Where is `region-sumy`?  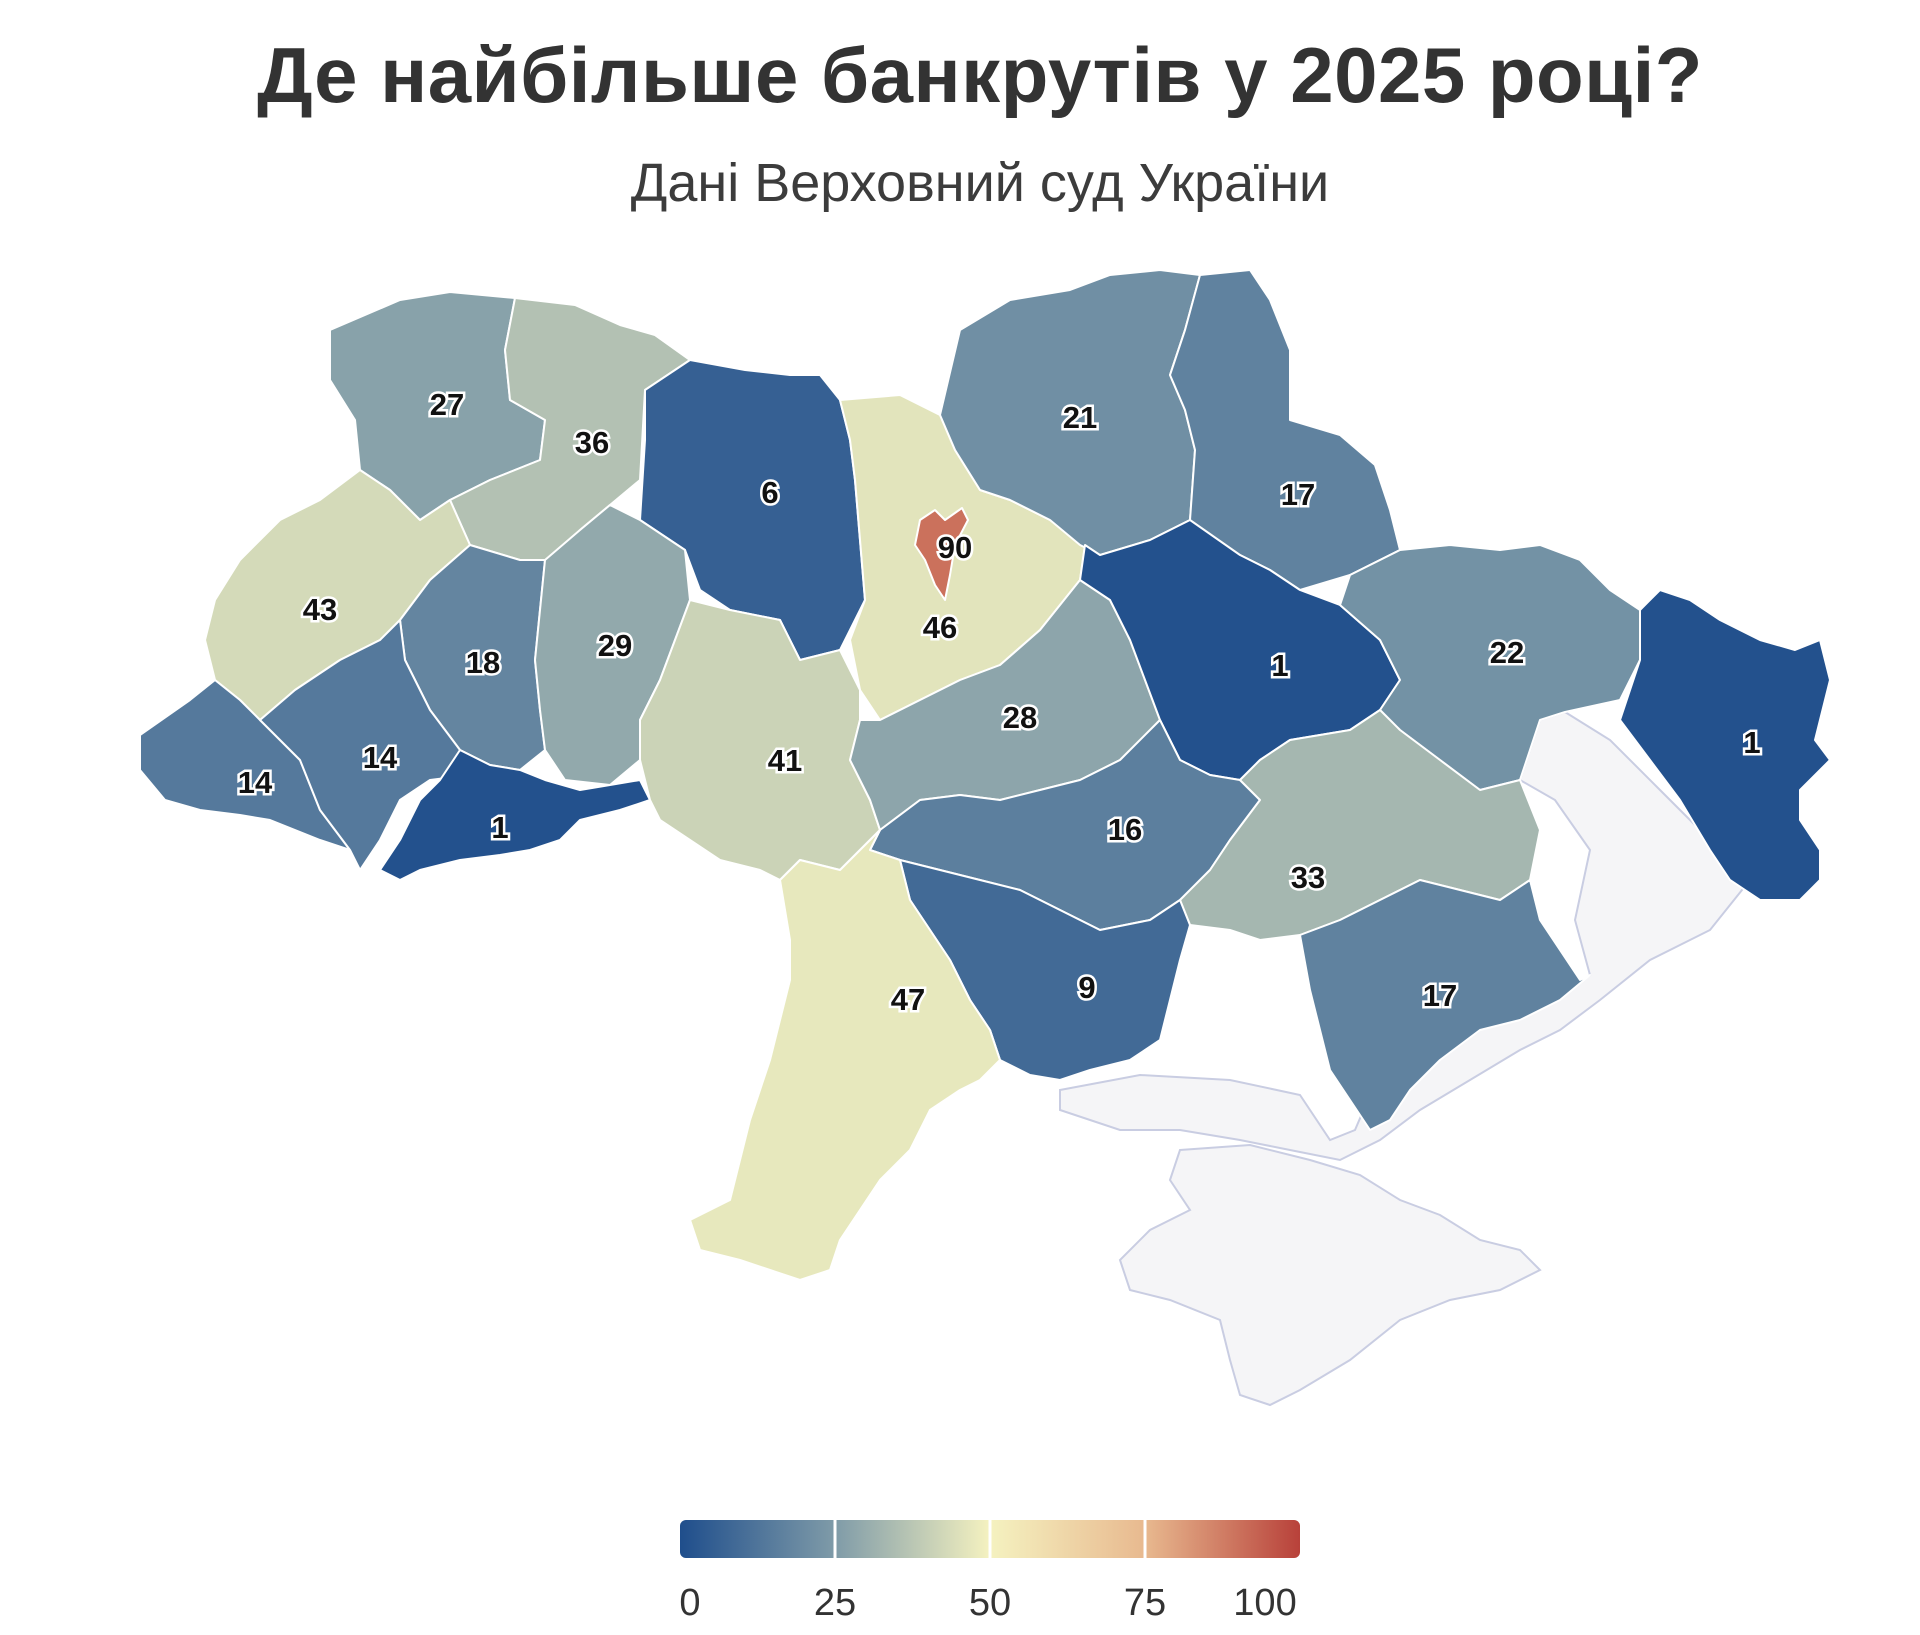 region-sumy is located at coordinates (1285, 430).